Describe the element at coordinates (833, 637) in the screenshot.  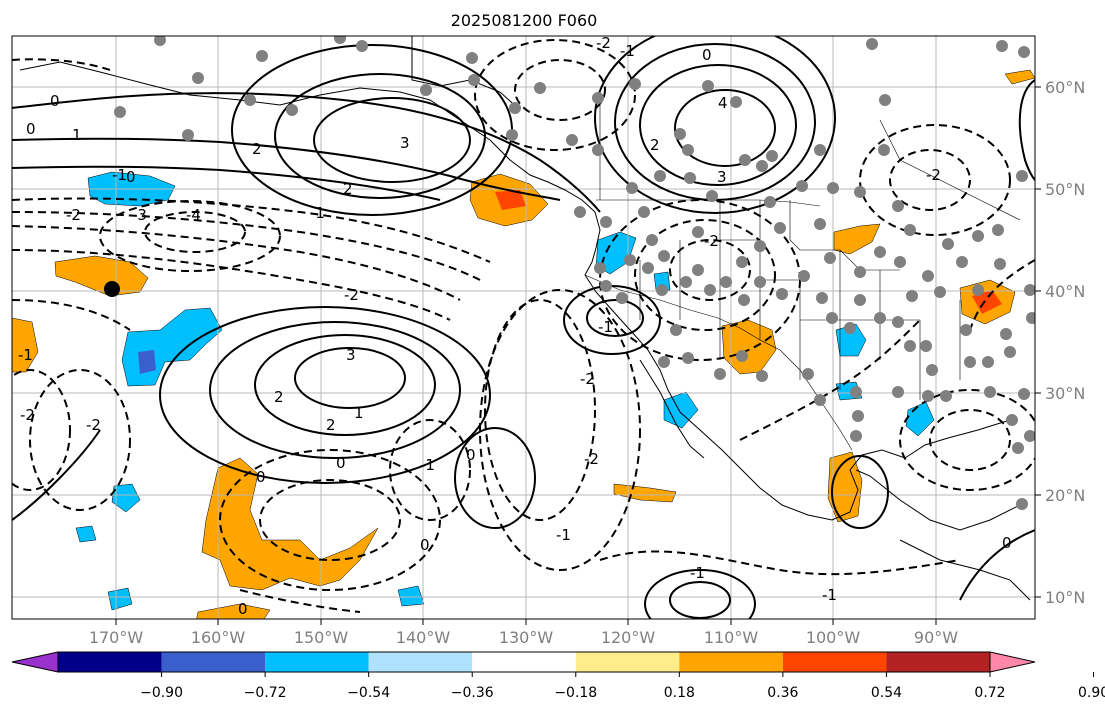
I see `longitude-label: 100°W` at that location.